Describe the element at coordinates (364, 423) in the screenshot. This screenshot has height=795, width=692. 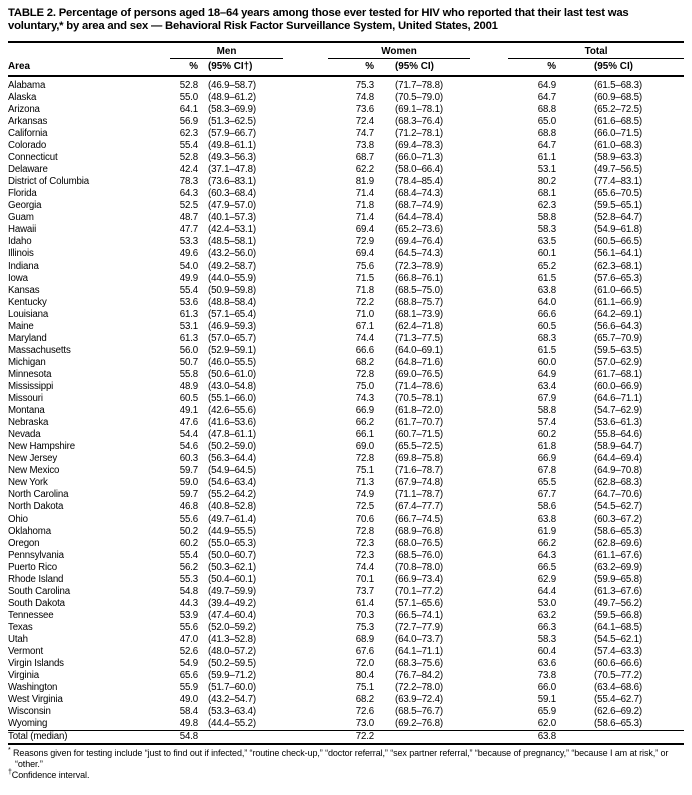
I see `women-percent-cell: 66.2` at that location.